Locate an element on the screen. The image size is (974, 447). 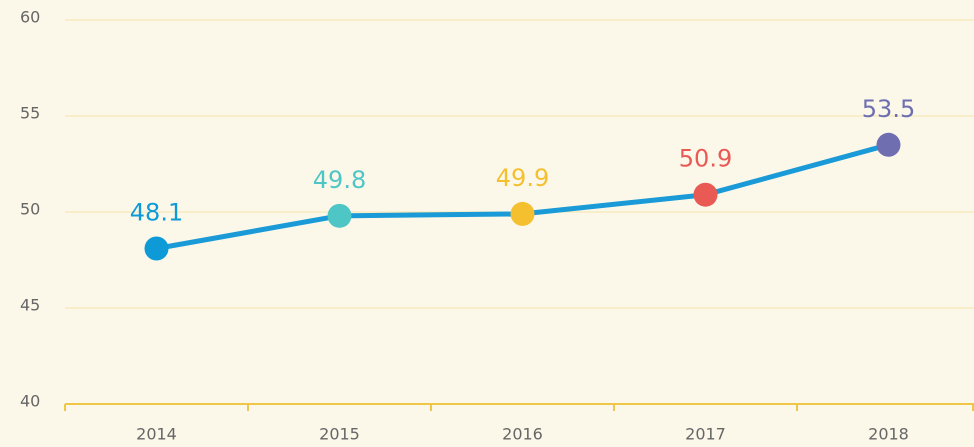
x-tick-label: 2017 is located at coordinates (705, 434).